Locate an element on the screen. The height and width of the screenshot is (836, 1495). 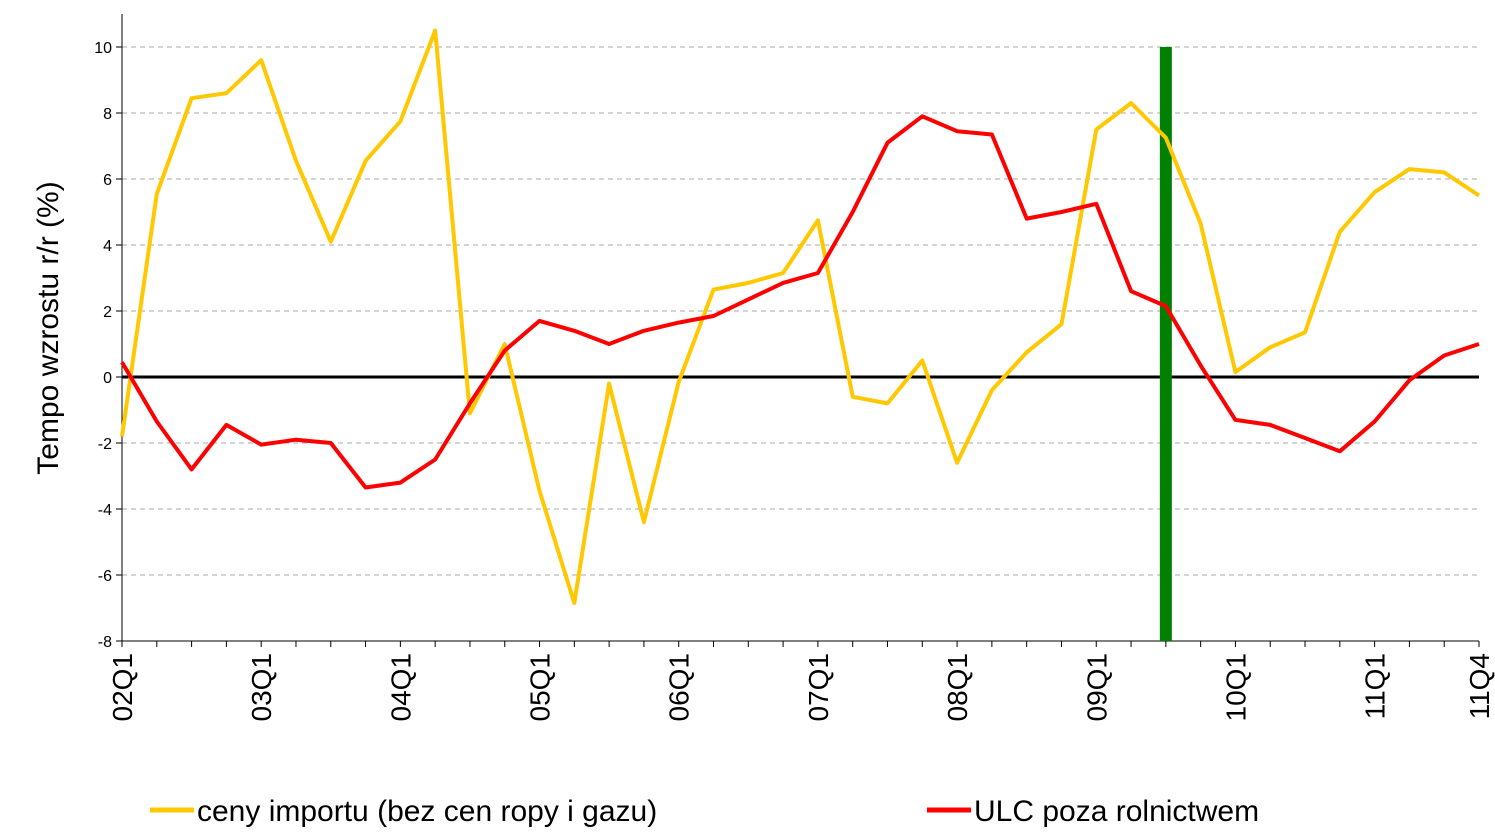
y-tick-label: 6 is located at coordinates (107, 180).